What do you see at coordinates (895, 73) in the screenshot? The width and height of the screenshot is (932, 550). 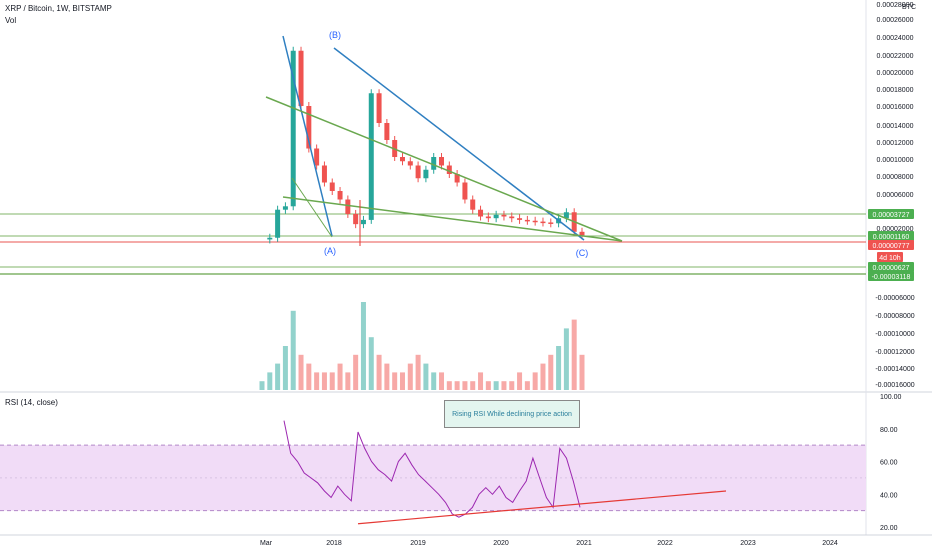 I see `price-tick-label: 0.00020000` at bounding box center [895, 73].